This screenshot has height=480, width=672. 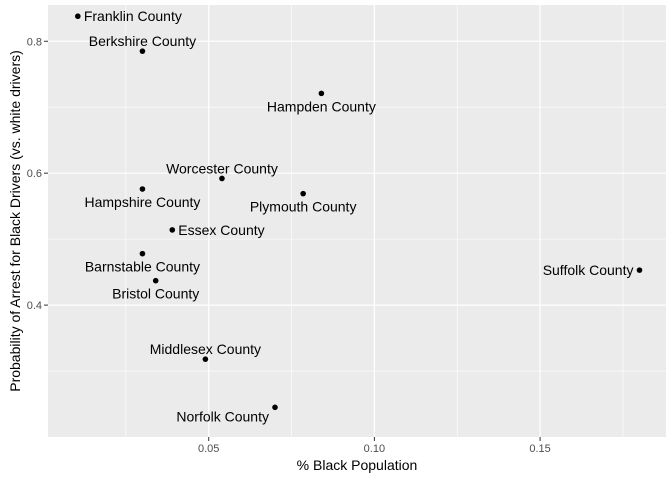 I want to click on point-label: Suffolk County, so click(x=588, y=270).